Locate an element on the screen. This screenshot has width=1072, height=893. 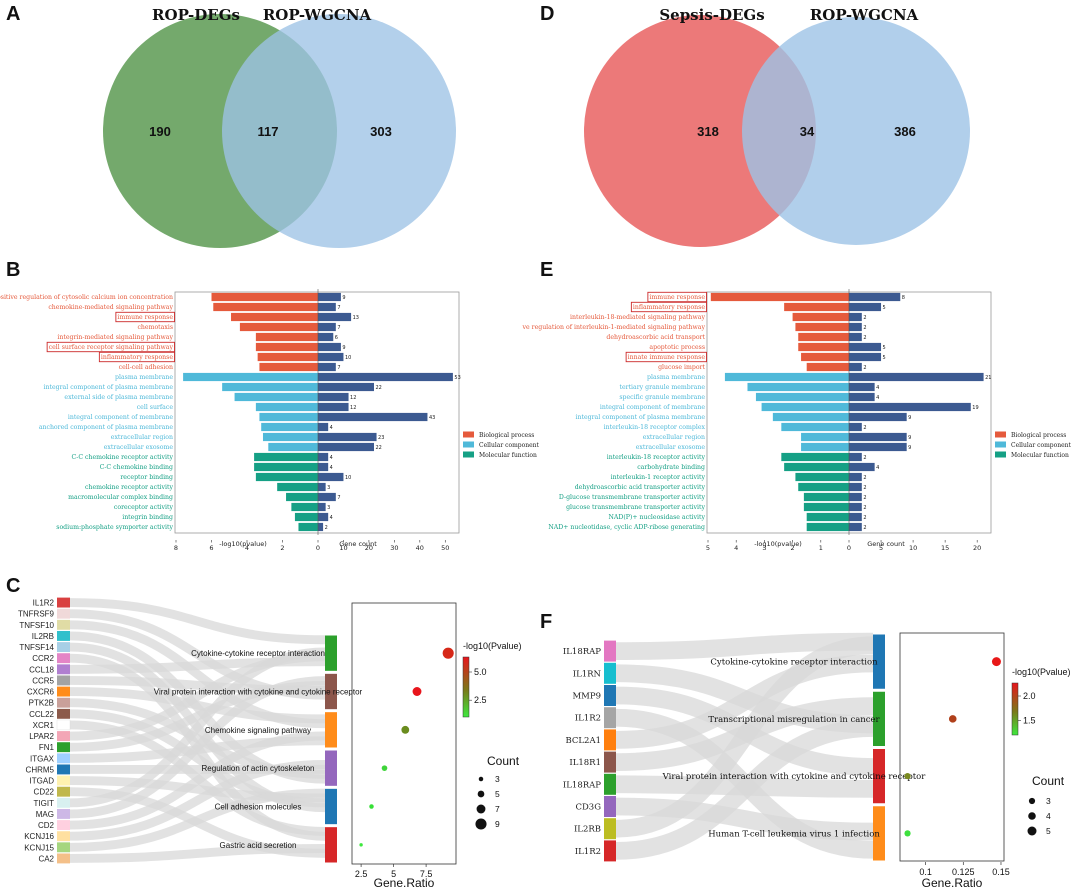
count-legend-label: 9 is located at coordinates (497, 824).